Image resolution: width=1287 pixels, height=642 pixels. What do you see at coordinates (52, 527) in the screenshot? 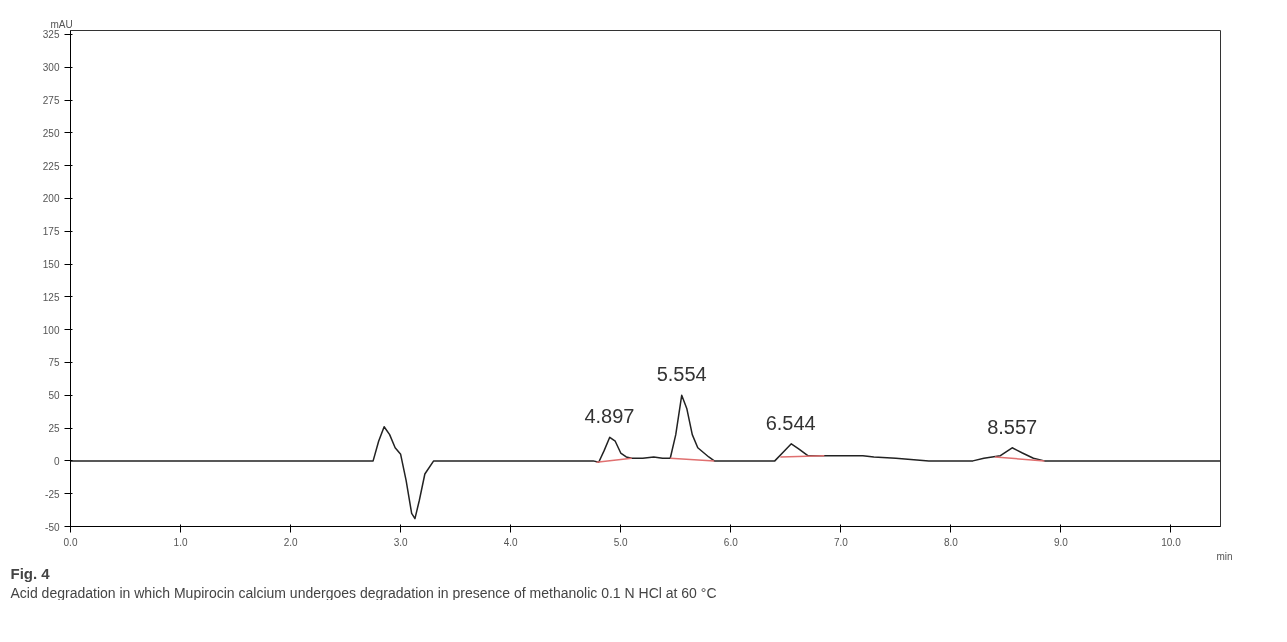
I see `y-tick-label: -50` at bounding box center [52, 527].